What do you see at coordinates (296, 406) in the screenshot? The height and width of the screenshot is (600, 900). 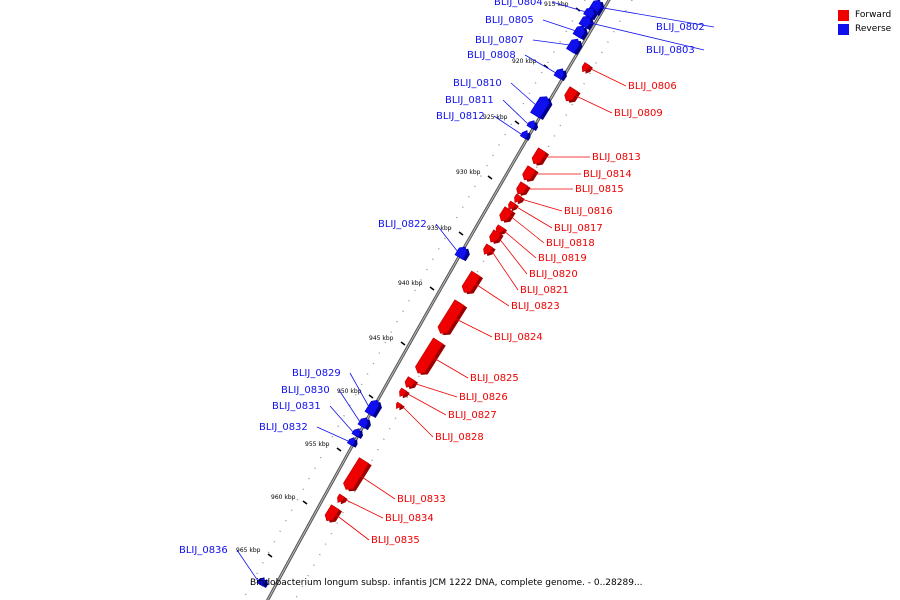 I see `gene-label-blij-0831: BLIJ_0831` at bounding box center [296, 406].